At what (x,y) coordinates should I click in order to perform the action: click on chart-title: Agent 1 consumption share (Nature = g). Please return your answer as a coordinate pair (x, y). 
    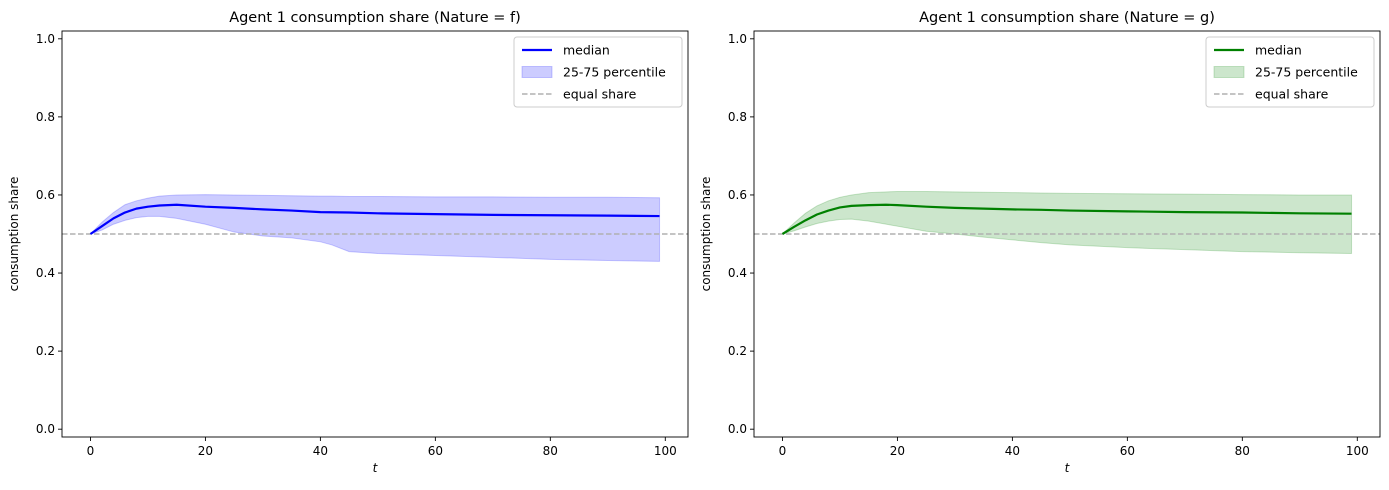
    Looking at the image, I should click on (1067, 18).